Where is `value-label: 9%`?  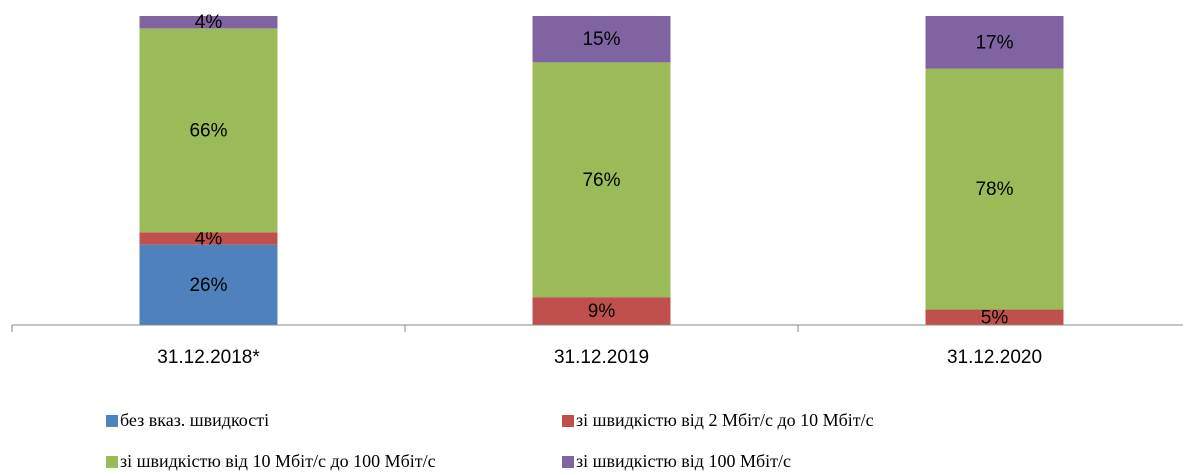 value-label: 9% is located at coordinates (602, 311).